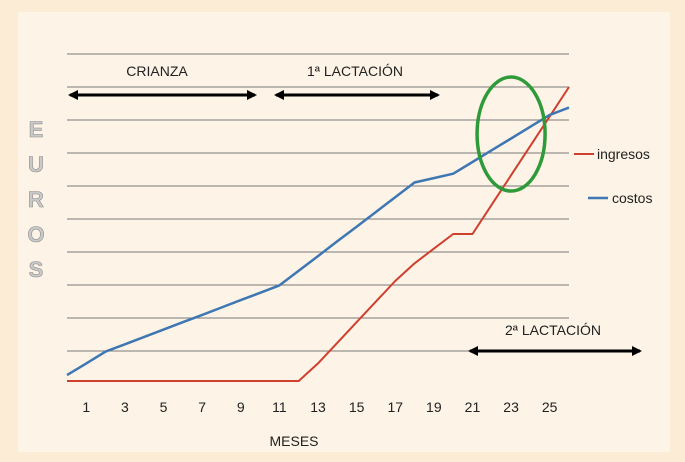  Describe the element at coordinates (36, 164) in the screenshot. I see `ylabel-letter: U` at that location.